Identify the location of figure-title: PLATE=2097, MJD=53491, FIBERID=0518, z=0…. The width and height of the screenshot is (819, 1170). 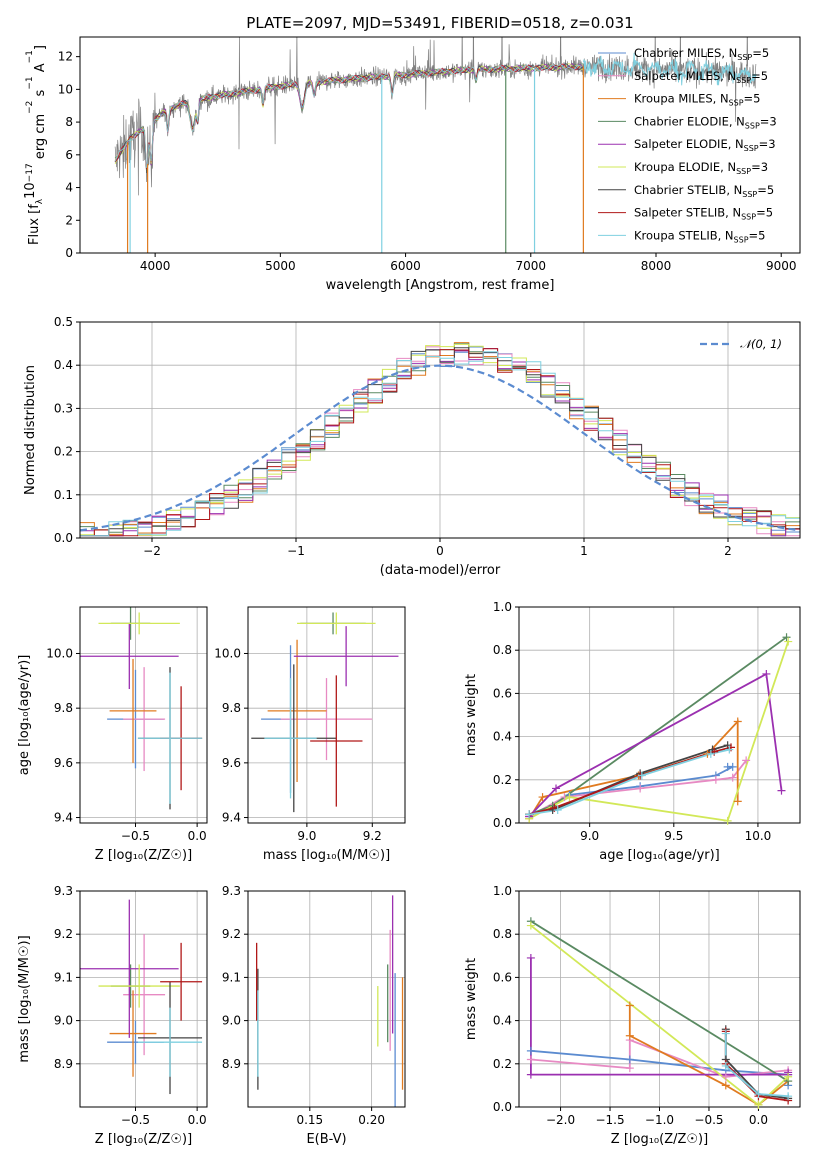
(439, 23).